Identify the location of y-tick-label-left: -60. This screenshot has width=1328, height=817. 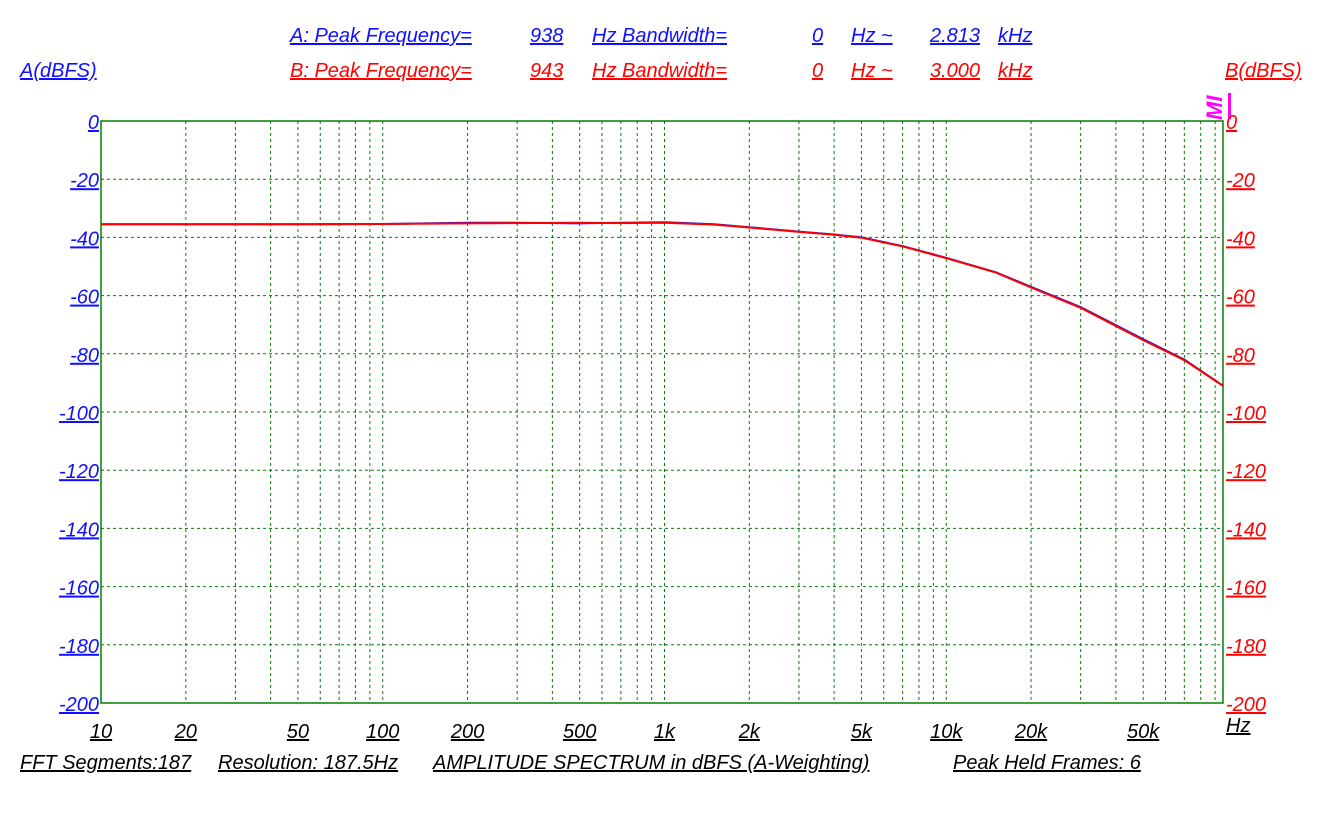
(84, 298).